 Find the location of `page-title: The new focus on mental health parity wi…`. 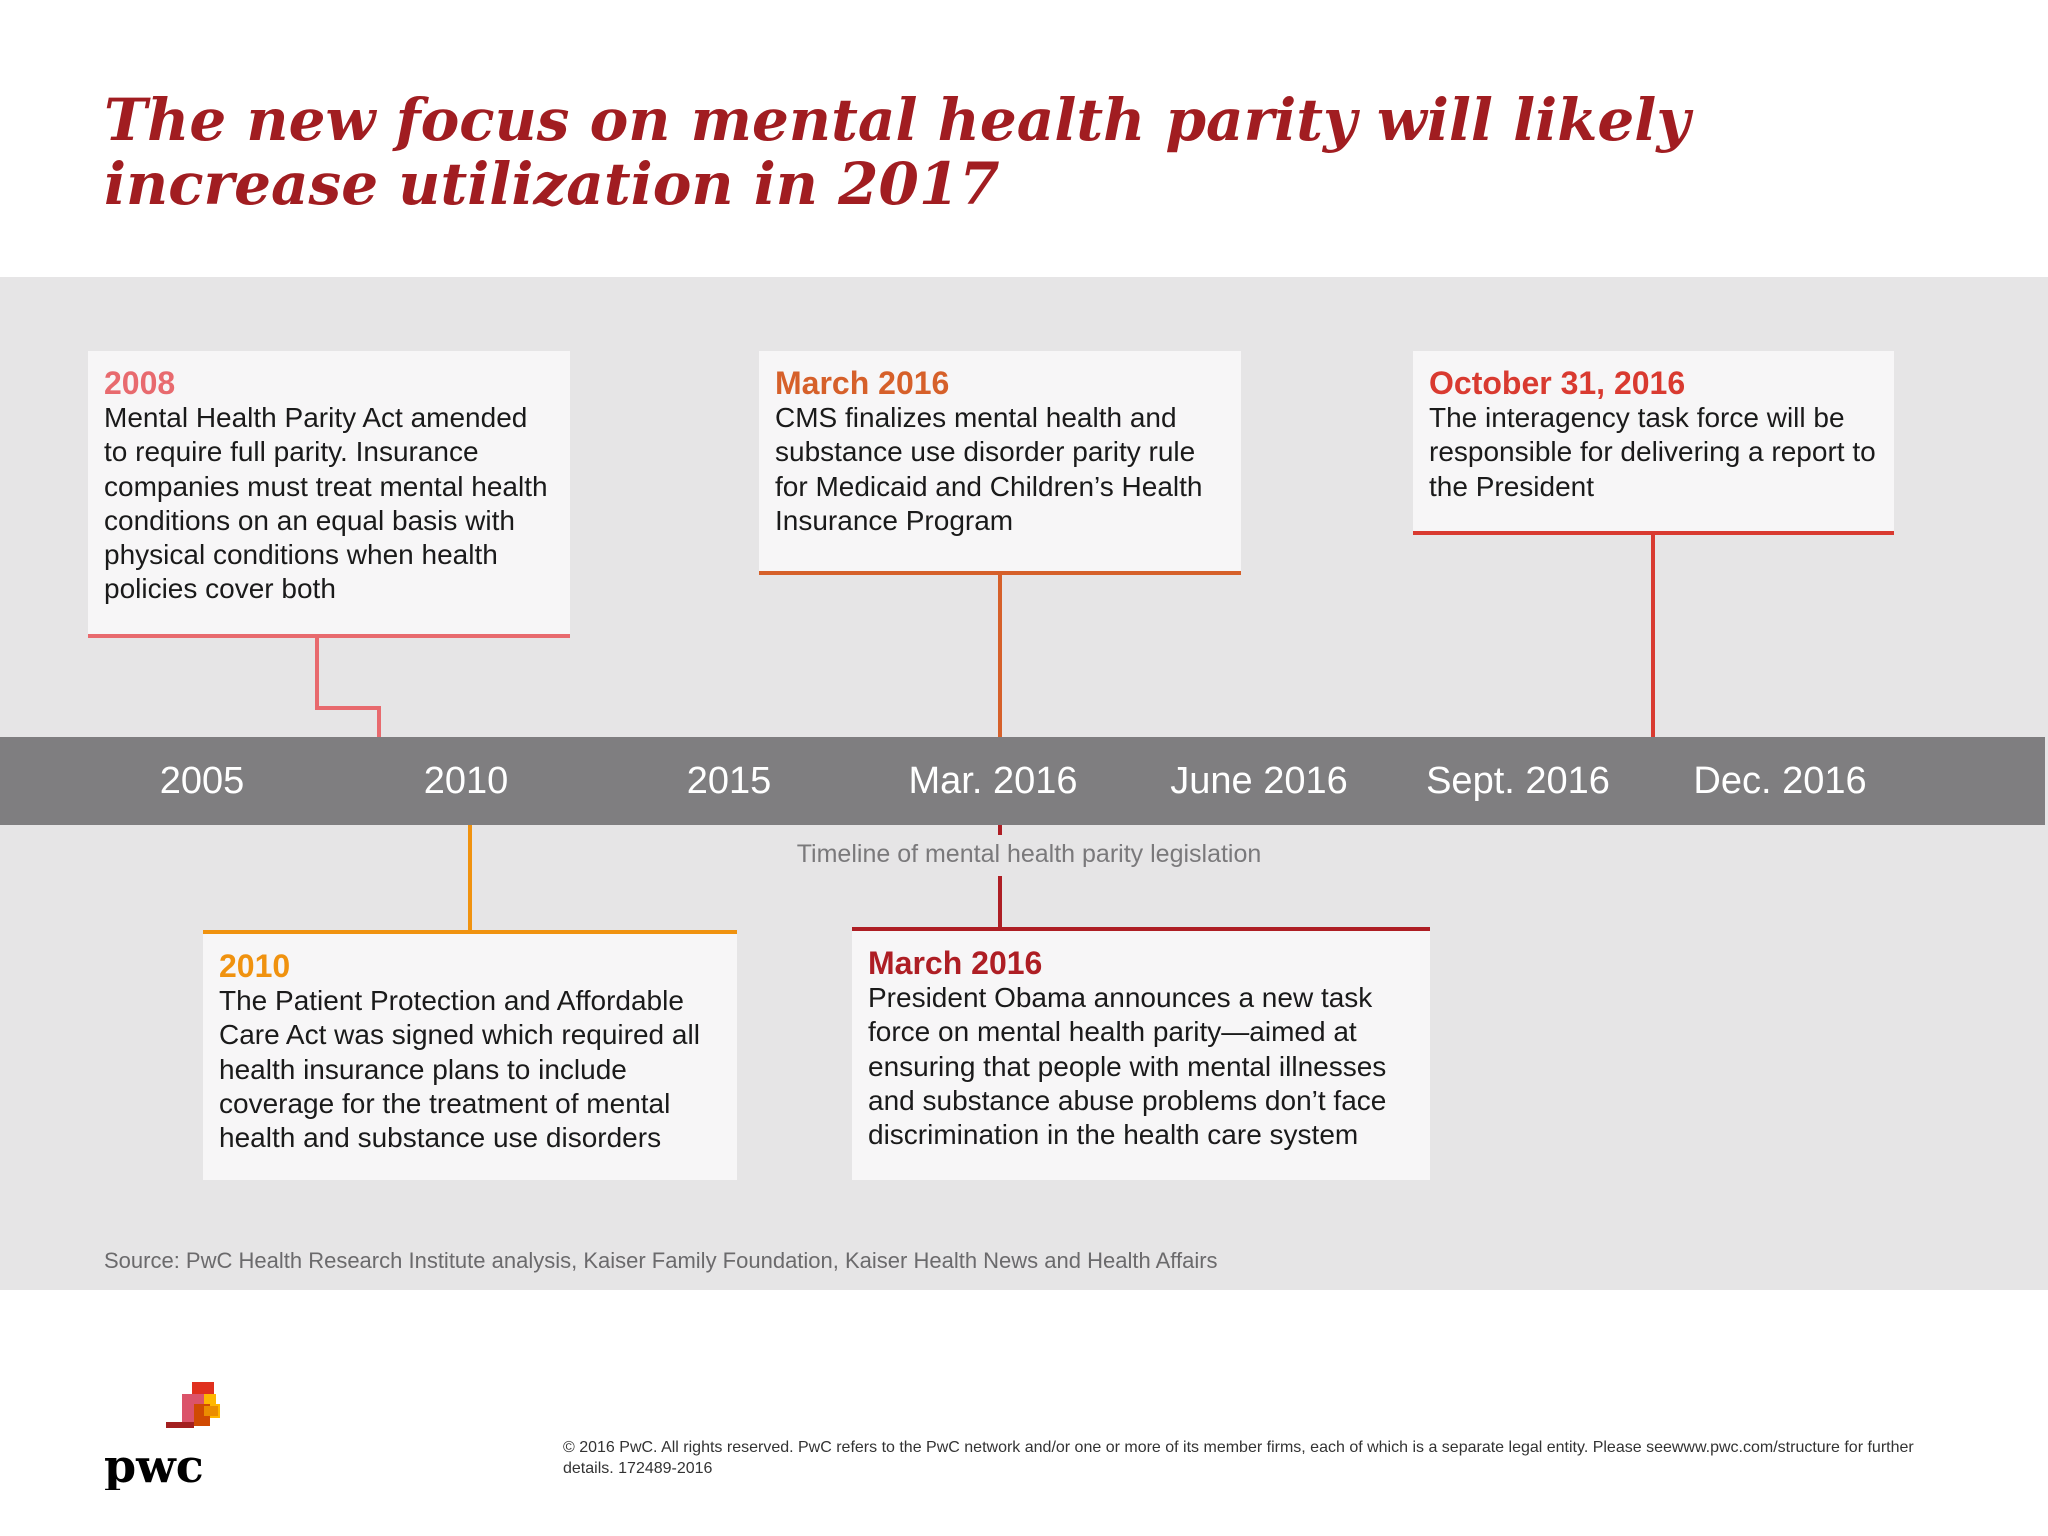

page-title: The new focus on mental health parity wi… is located at coordinates (897, 152).